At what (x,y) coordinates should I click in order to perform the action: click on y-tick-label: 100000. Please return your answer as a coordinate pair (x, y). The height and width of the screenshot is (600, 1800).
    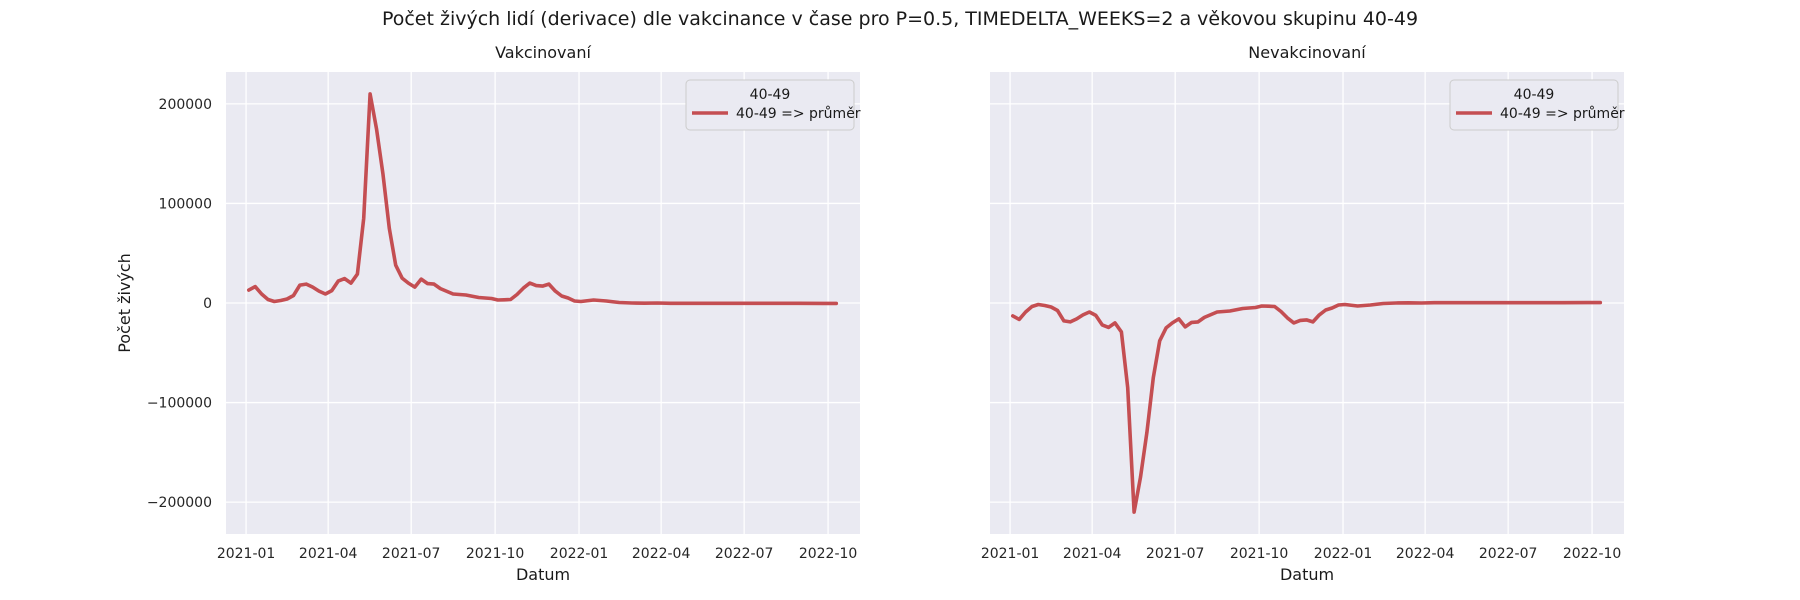
    Looking at the image, I should click on (185, 204).